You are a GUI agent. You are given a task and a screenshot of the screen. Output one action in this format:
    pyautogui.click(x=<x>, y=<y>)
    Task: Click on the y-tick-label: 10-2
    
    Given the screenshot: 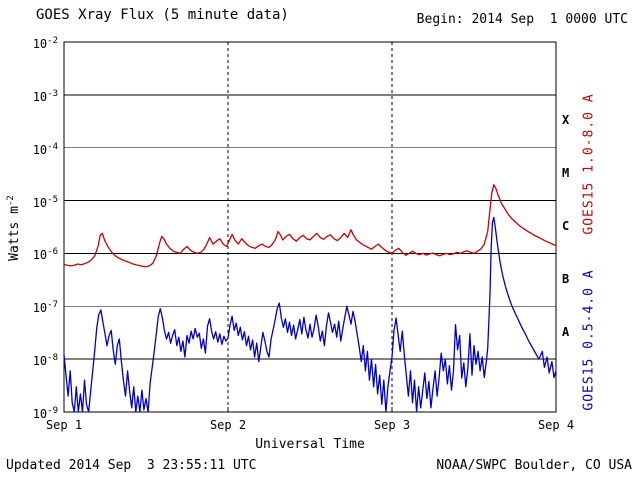 What is the action you would take?
    pyautogui.click(x=45, y=43)
    